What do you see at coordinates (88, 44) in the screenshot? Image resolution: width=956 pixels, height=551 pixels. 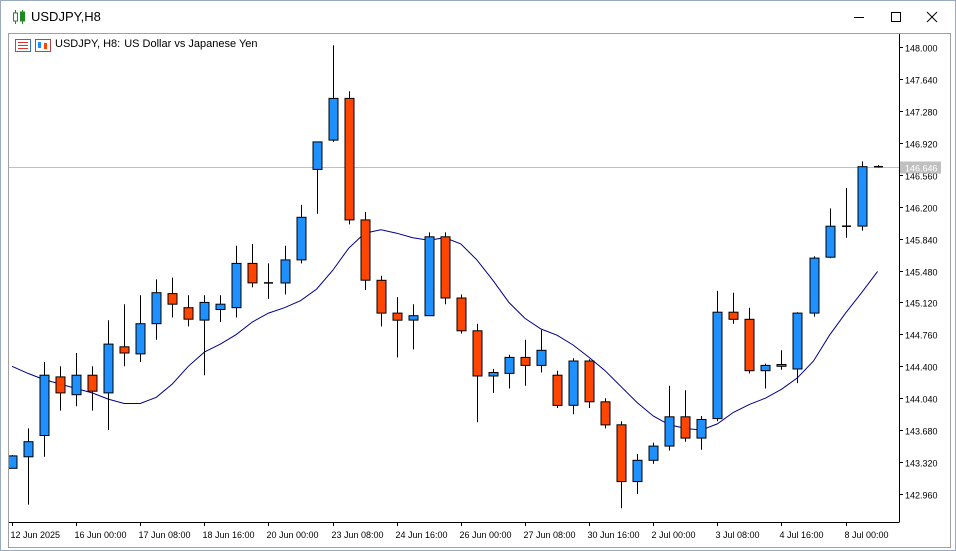 I see `symbol-period: USDJPY, H8:` at bounding box center [88, 44].